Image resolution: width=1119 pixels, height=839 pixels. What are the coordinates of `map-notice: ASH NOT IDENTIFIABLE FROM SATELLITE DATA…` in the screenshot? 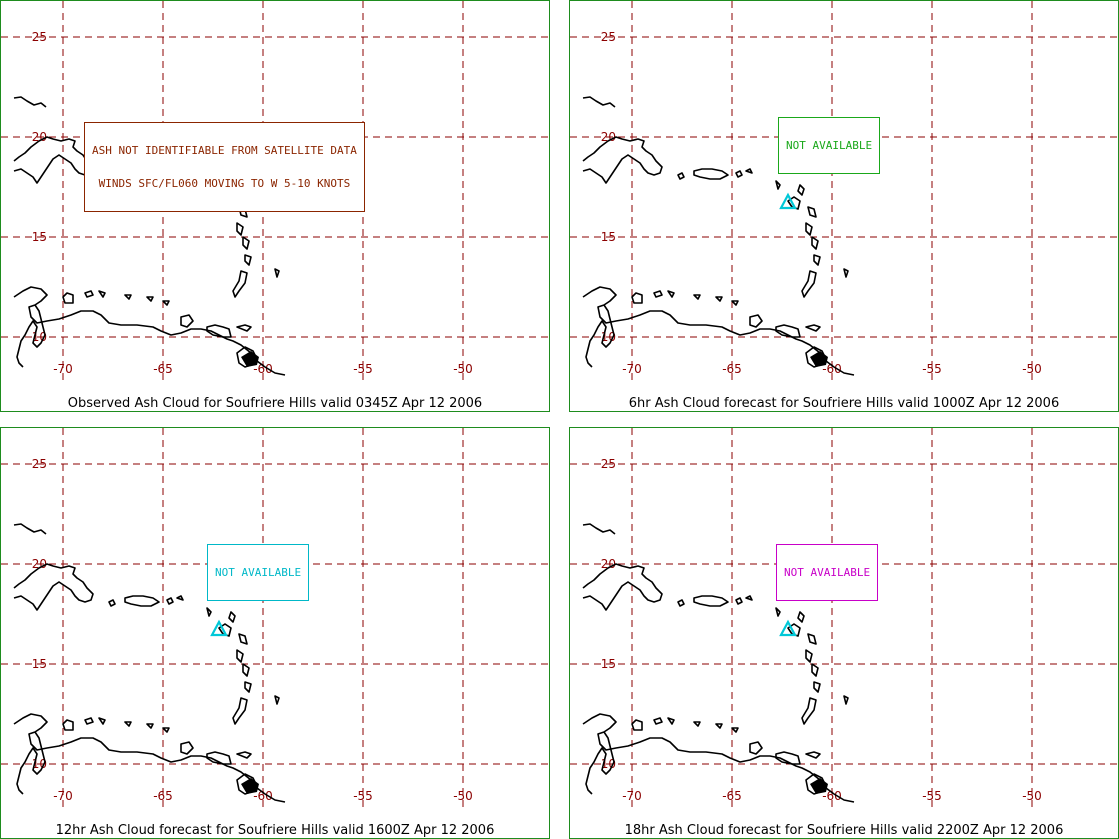 It's located at (224, 167).